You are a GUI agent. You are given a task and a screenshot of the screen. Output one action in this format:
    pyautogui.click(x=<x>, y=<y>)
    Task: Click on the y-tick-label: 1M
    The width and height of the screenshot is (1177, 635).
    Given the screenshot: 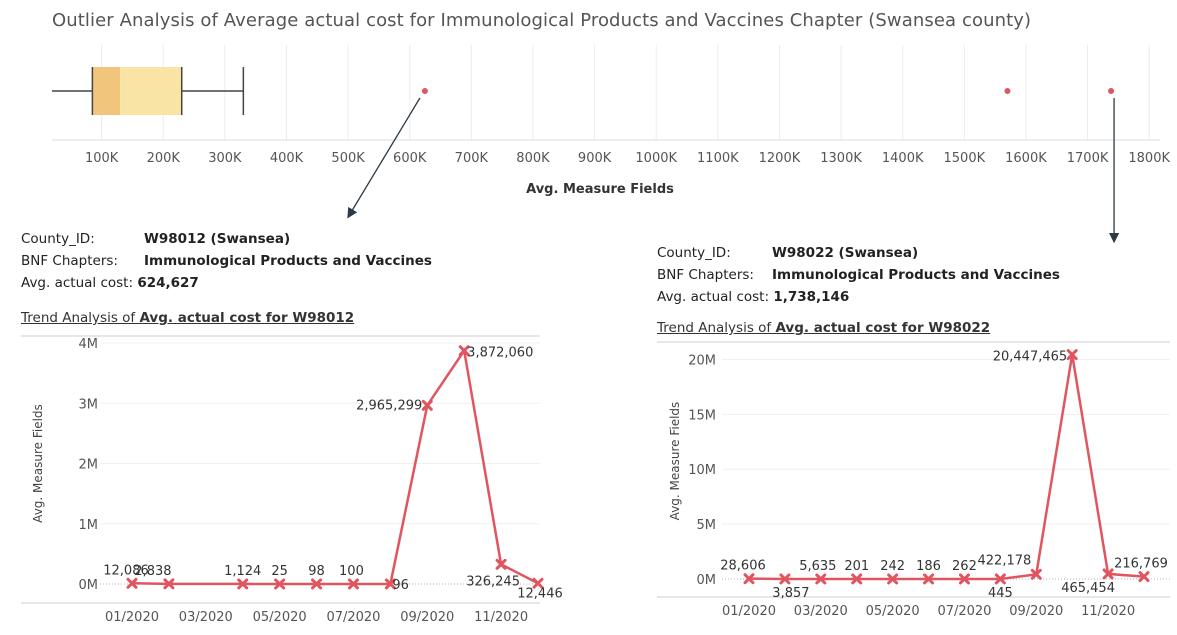 What is the action you would take?
    pyautogui.click(x=89, y=525)
    